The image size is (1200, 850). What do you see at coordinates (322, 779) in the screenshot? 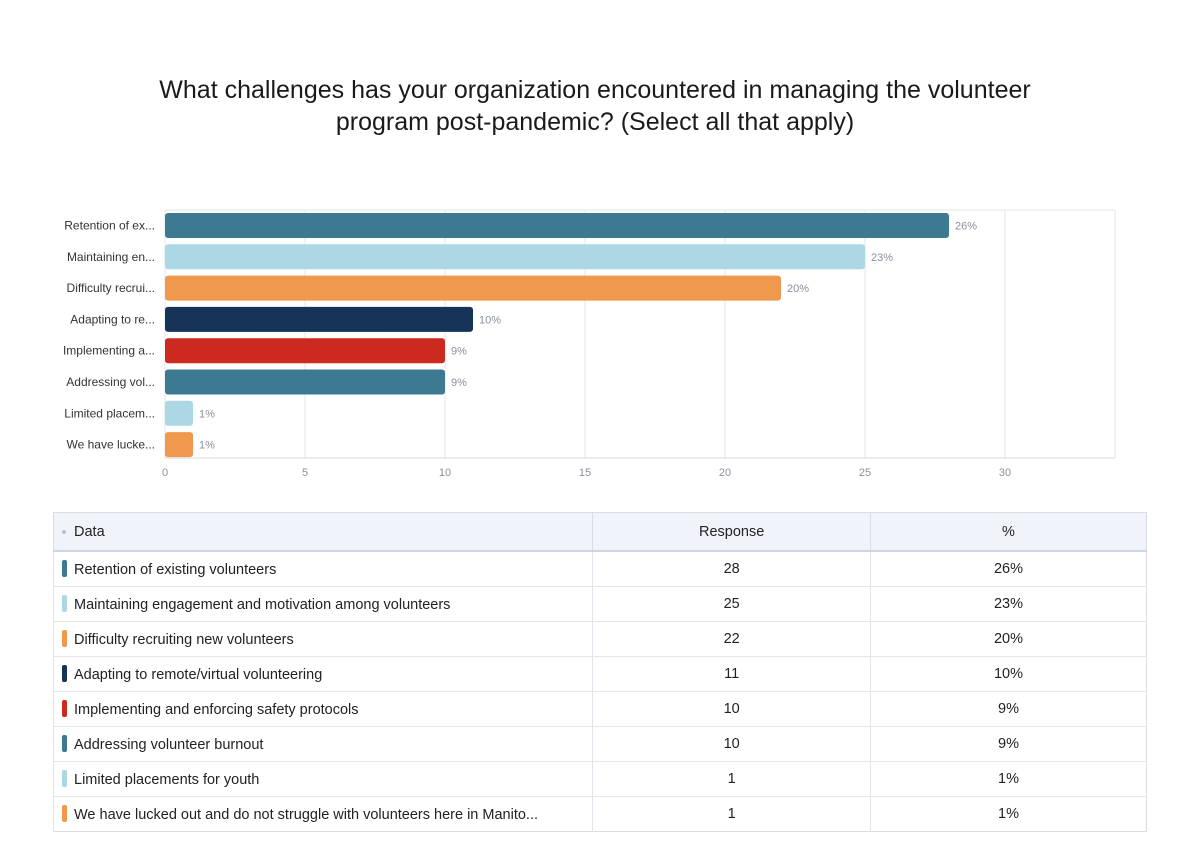
I see `row-label-cell: Limited placements for youth` at bounding box center [322, 779].